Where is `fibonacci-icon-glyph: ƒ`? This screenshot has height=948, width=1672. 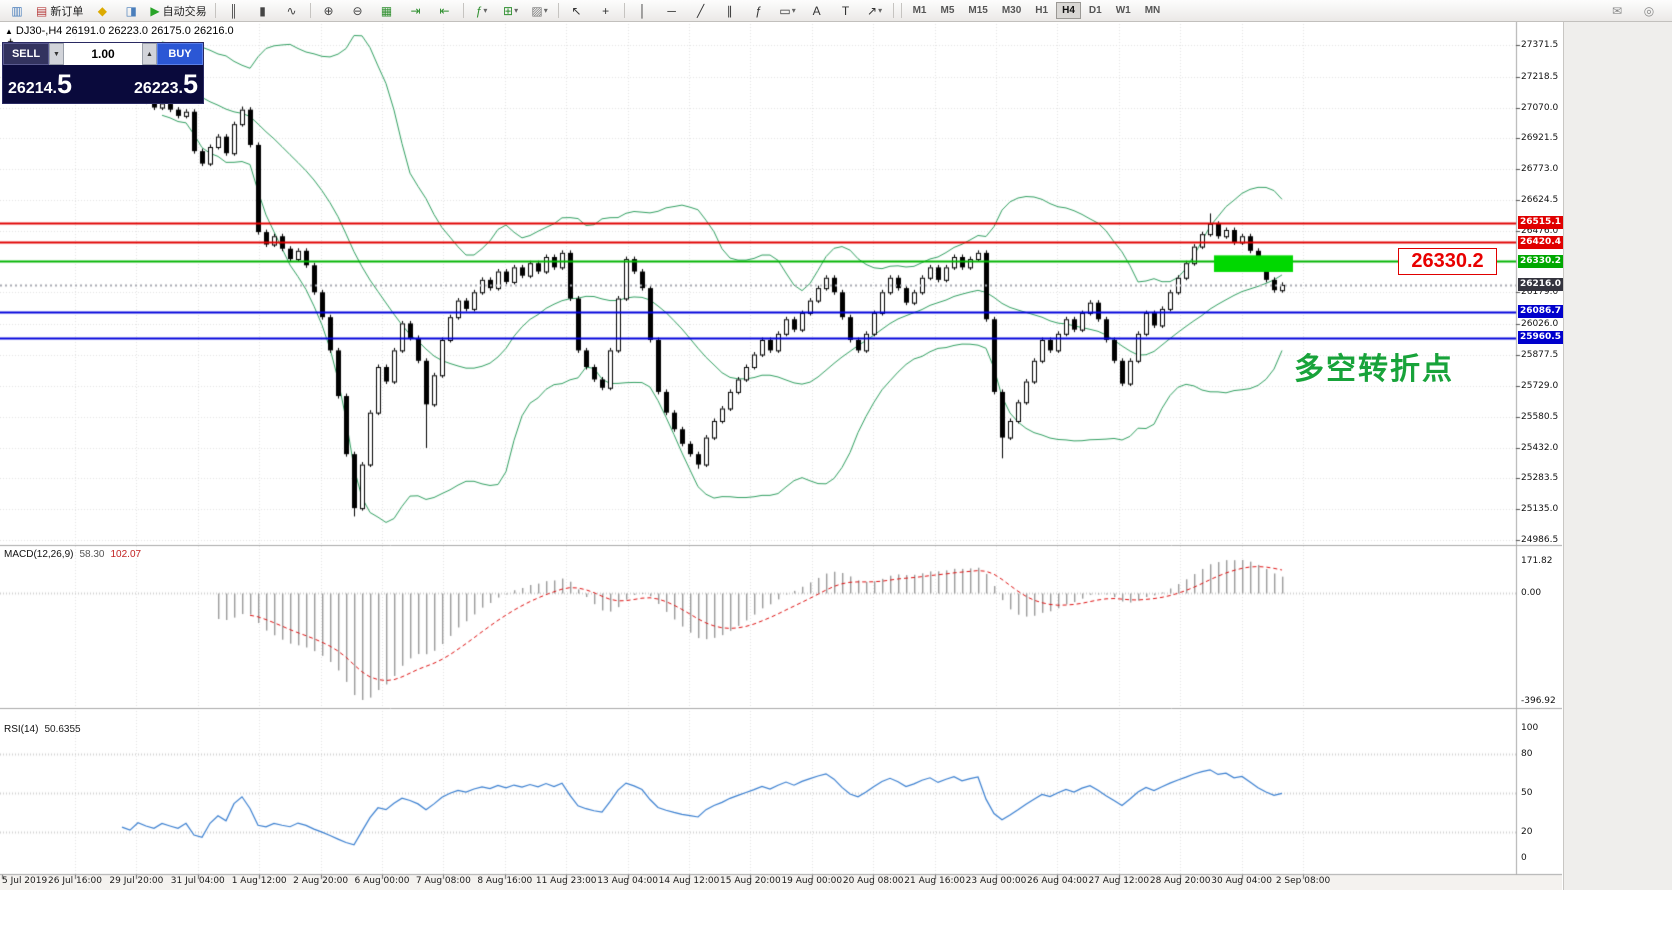 fibonacci-icon-glyph: ƒ is located at coordinates (758, 10).